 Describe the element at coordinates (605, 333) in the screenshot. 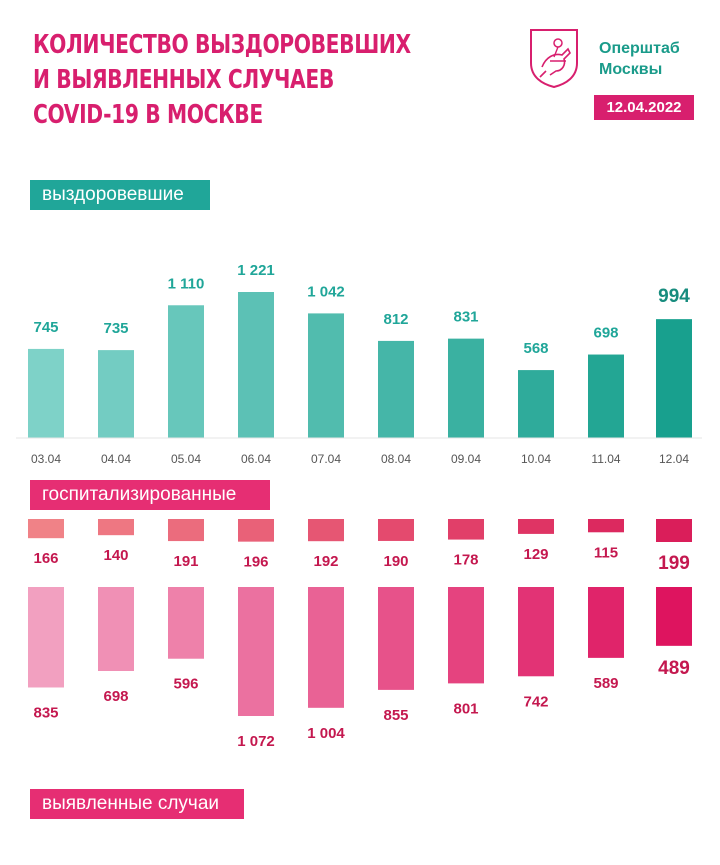

I see `recovered-value-label: 698` at that location.